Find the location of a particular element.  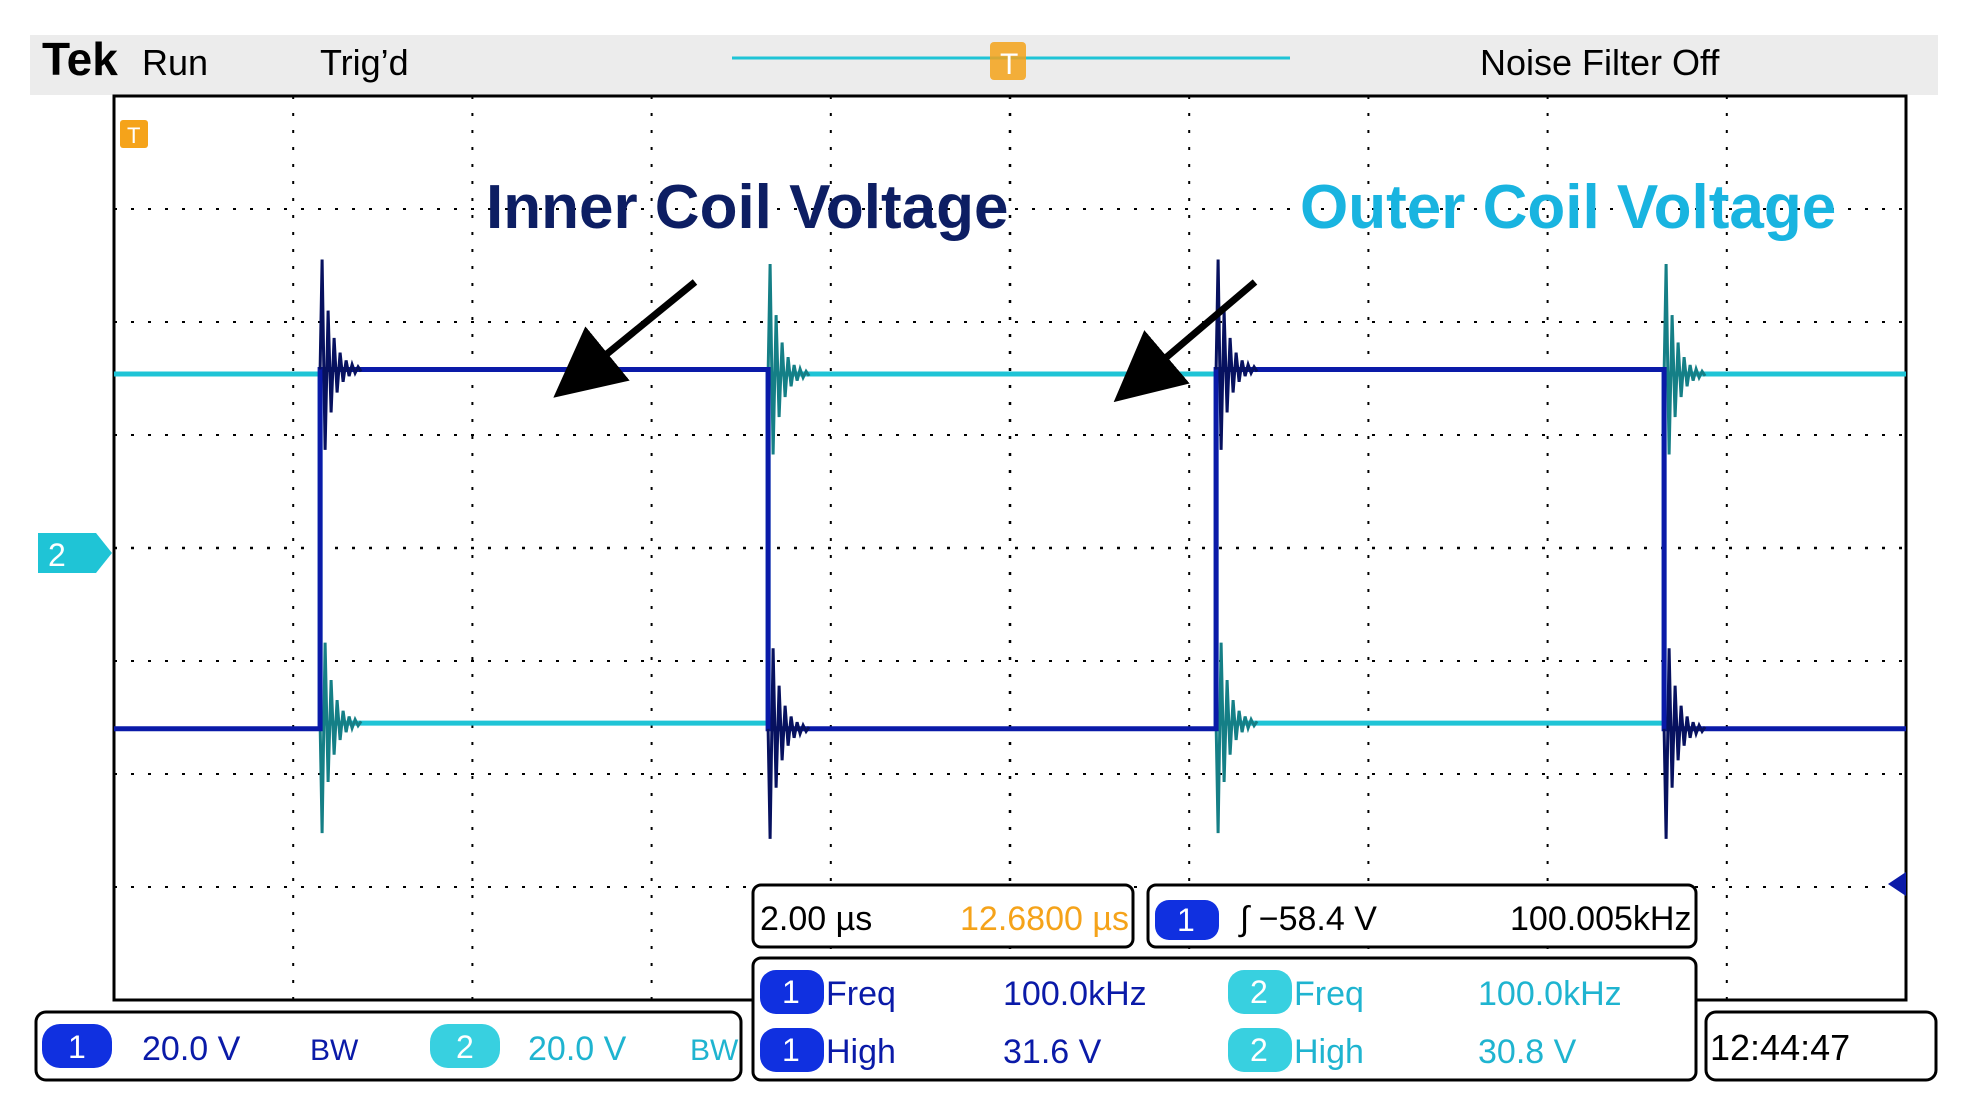

measurement-ch2-freq: 2 Freq 100.0kHz is located at coordinates (1425, 992).